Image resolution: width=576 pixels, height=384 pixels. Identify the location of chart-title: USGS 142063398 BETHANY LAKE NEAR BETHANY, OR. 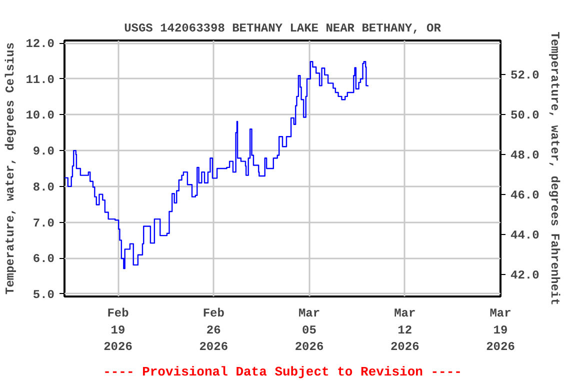
(283, 29).